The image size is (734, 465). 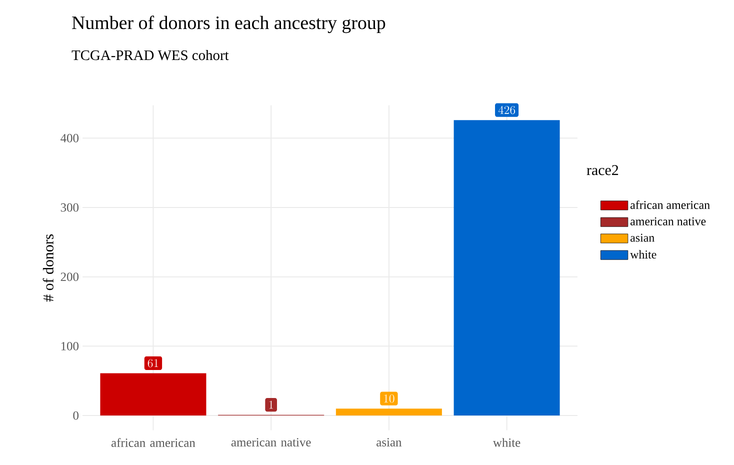 I want to click on x-tick-label: american native, so click(x=271, y=442).